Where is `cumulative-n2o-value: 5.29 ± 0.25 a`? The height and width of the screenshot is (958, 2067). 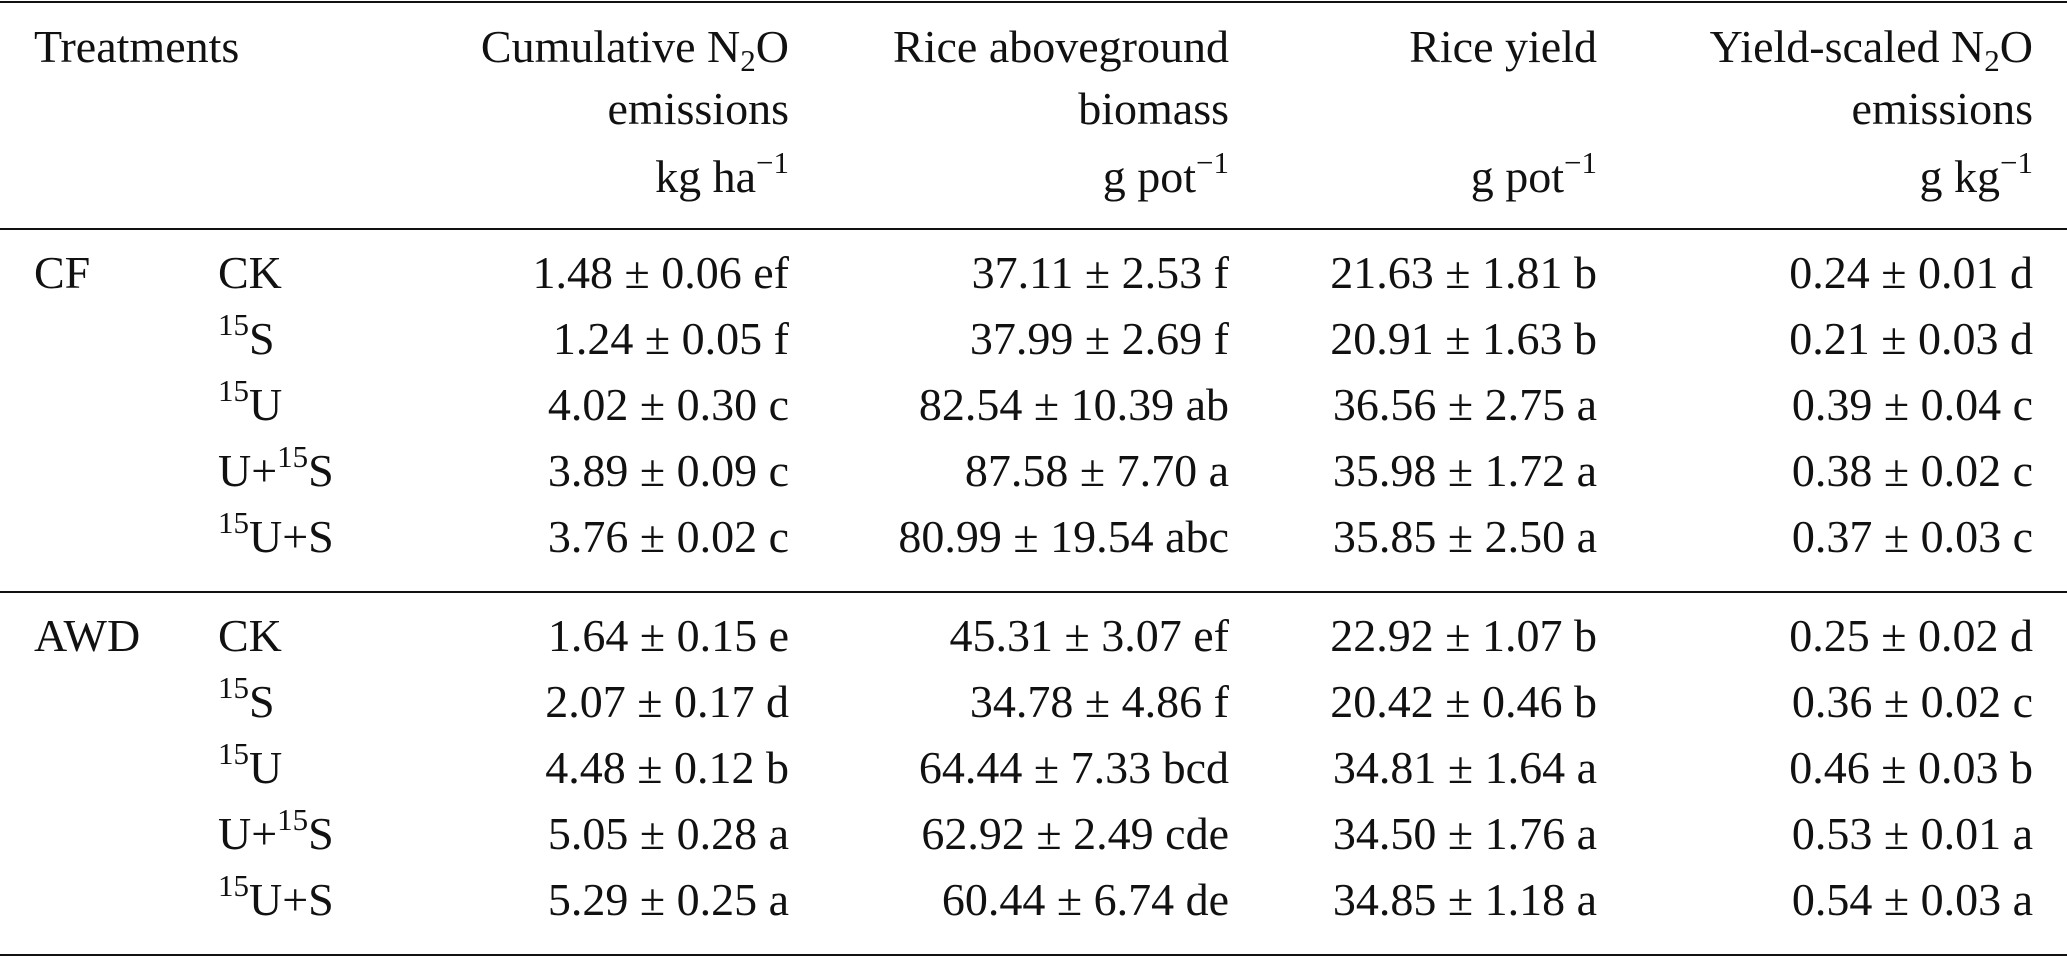
cumulative-n2o-value: 5.29 ± 0.25 a is located at coordinates (668, 899).